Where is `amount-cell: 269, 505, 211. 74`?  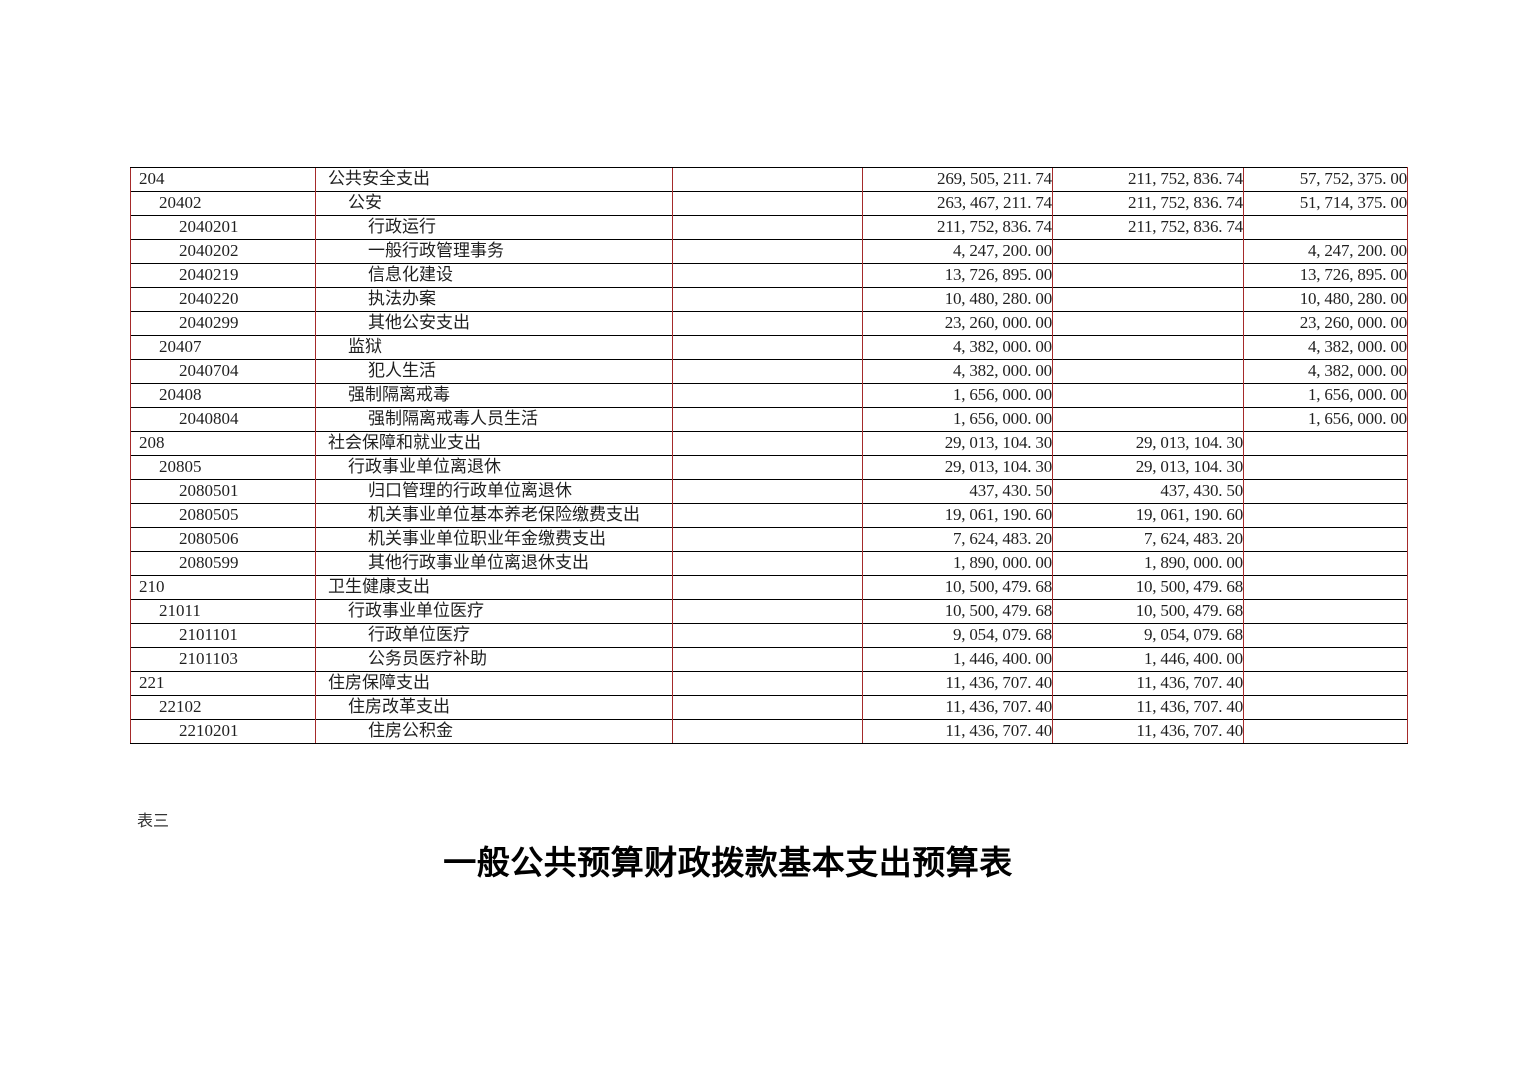
amount-cell: 269, 505, 211. 74 is located at coordinates (957, 179).